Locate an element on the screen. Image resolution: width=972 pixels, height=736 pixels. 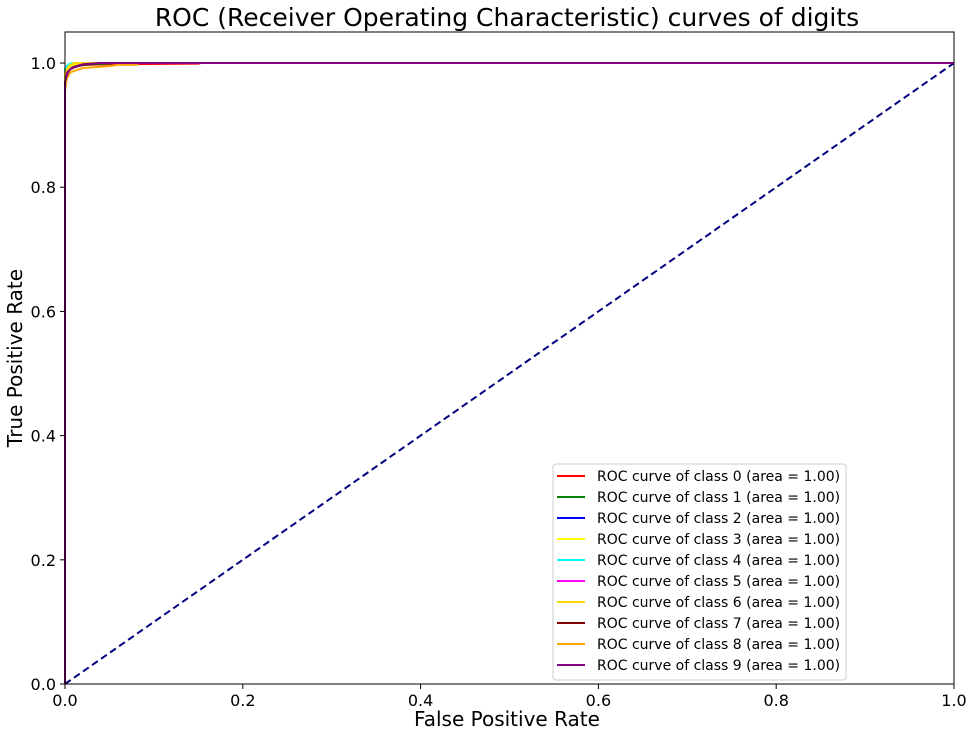
x-tick-label: 0.4 is located at coordinates (420, 700).